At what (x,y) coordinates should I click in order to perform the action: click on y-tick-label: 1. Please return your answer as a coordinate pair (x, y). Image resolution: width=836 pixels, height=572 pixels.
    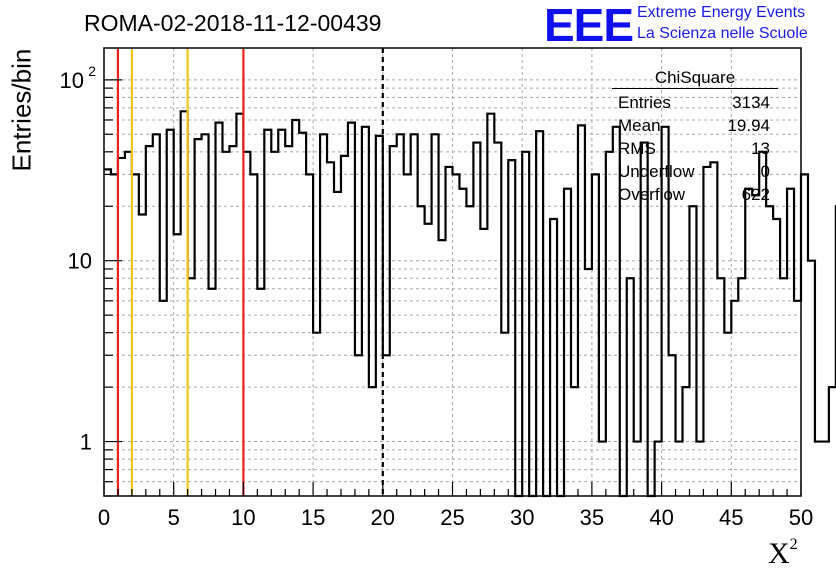
    Looking at the image, I should click on (86, 442).